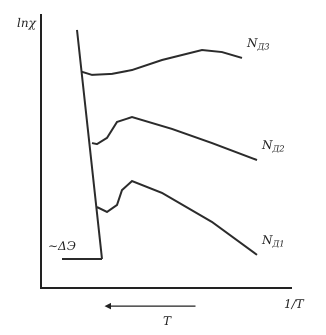  Describe the element at coordinates (273, 241) in the screenshot. I see `series-label: N$_{Д1}$` at that location.